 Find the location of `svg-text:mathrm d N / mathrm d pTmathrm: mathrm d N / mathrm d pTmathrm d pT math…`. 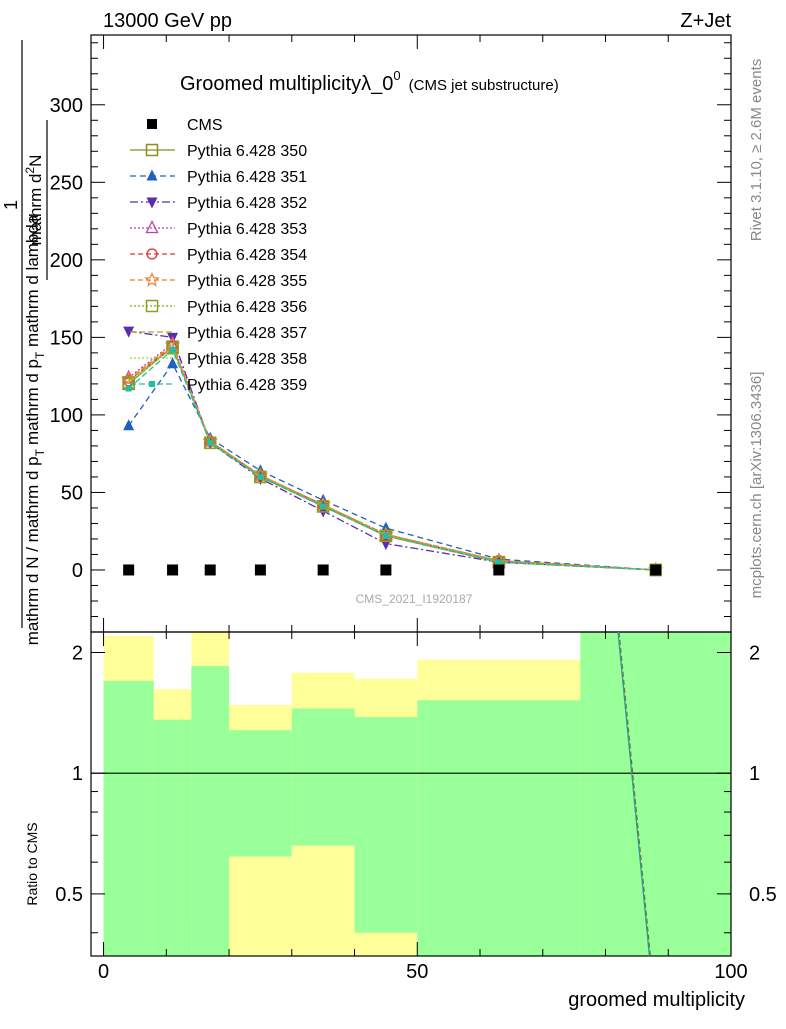

svg-text:mathrm d N / mathrm d pTmathrm: mathrm d N / mathrm d pTmathrm d pT math… is located at coordinates (35, 429).